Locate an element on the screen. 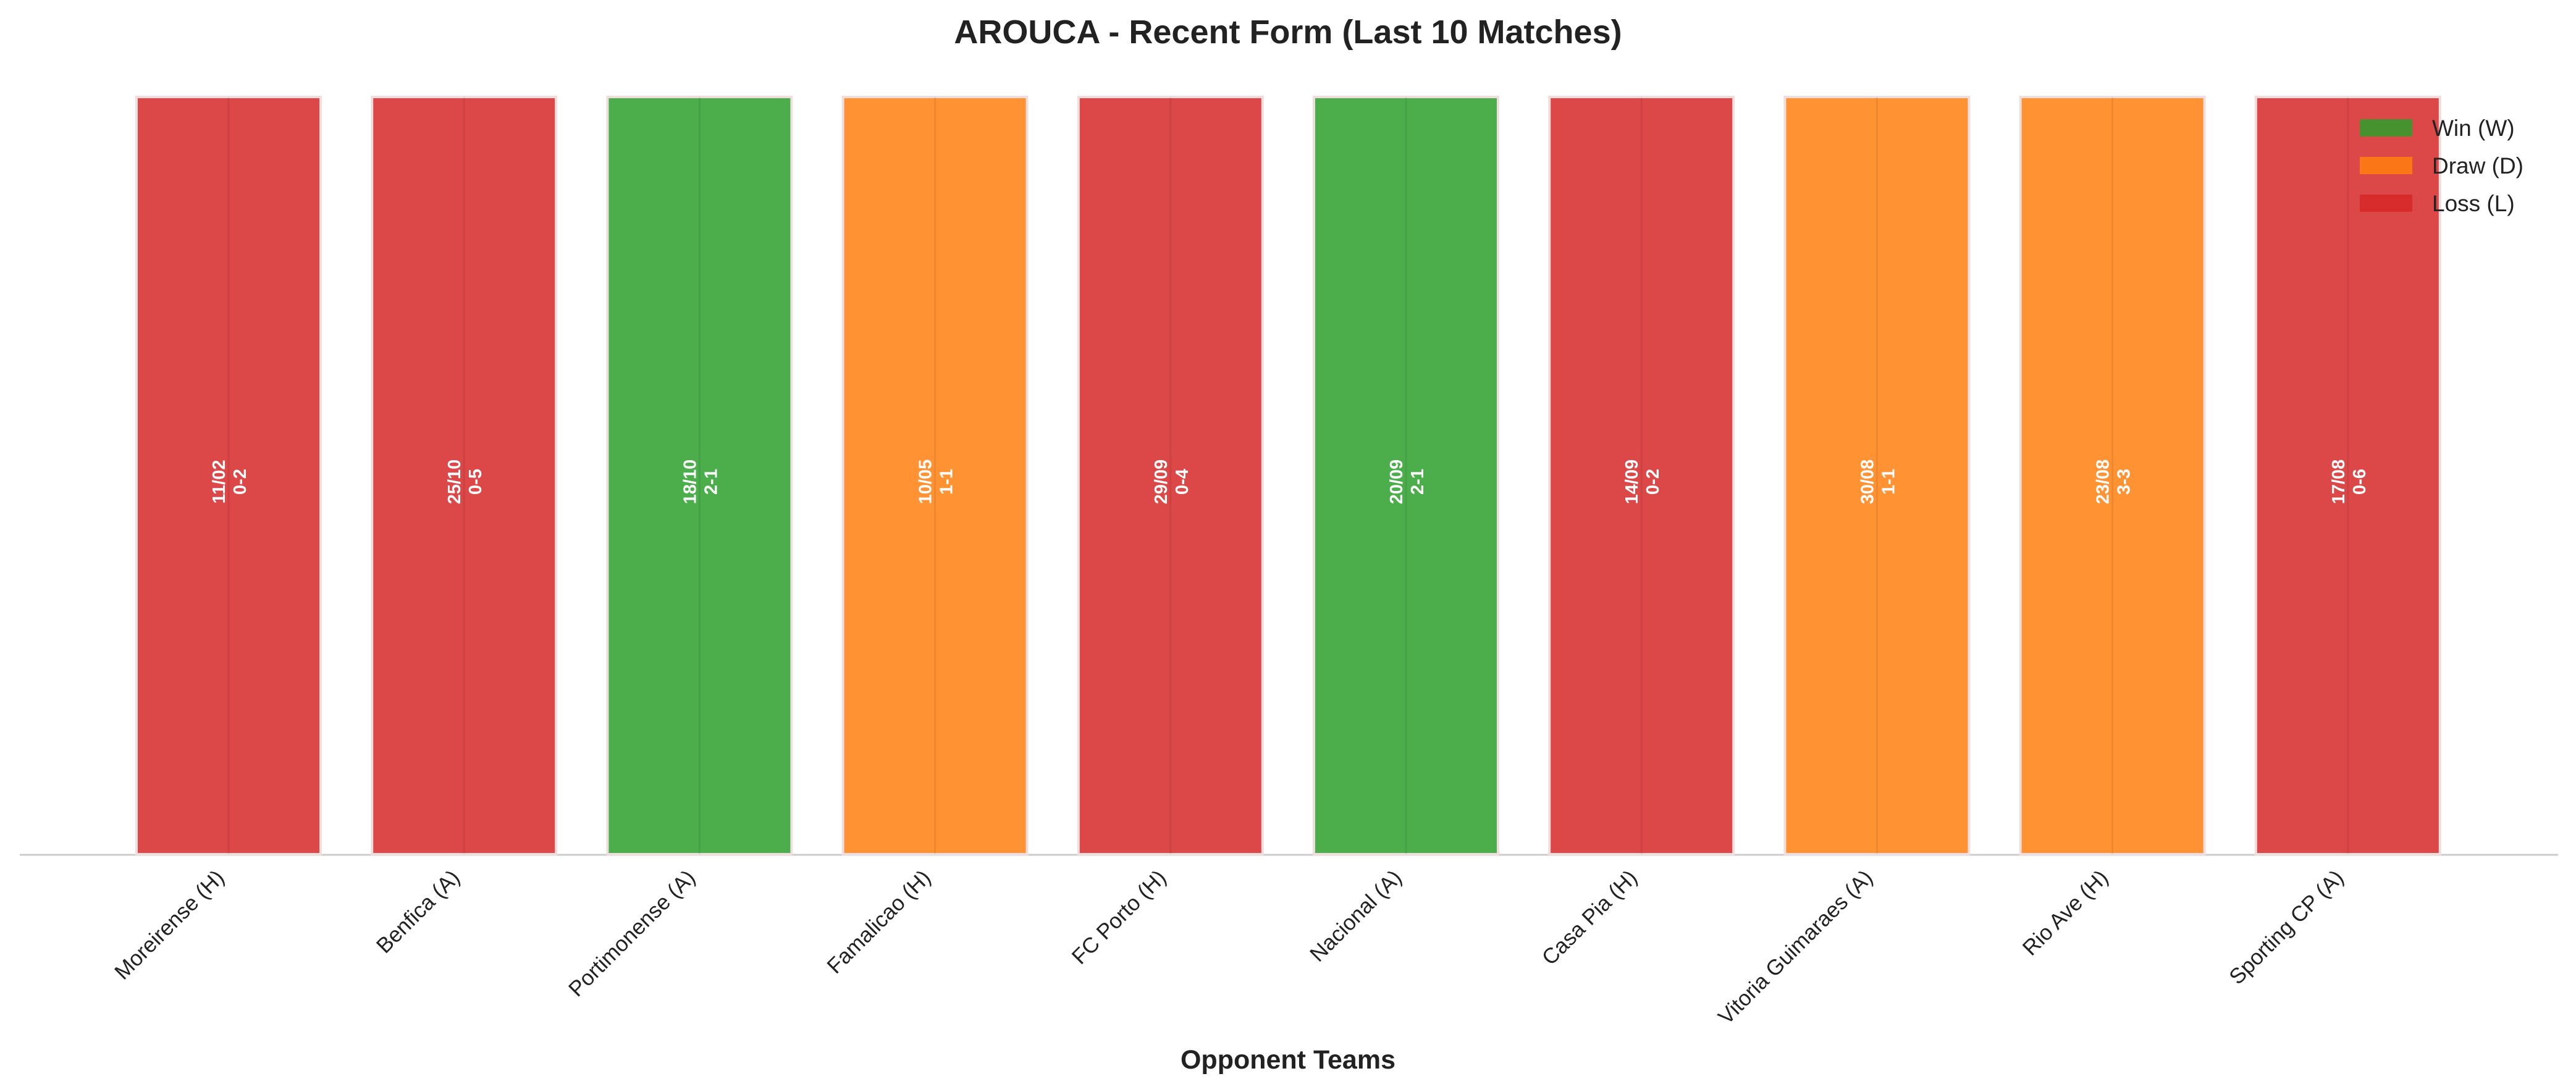  x-tick-label: Rio Ave (H) is located at coordinates (2065, 912).